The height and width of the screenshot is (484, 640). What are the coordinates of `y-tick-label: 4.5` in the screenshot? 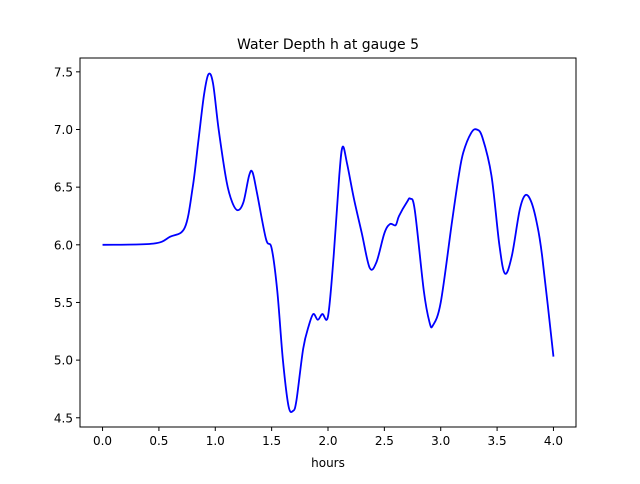 It's located at (63, 418).